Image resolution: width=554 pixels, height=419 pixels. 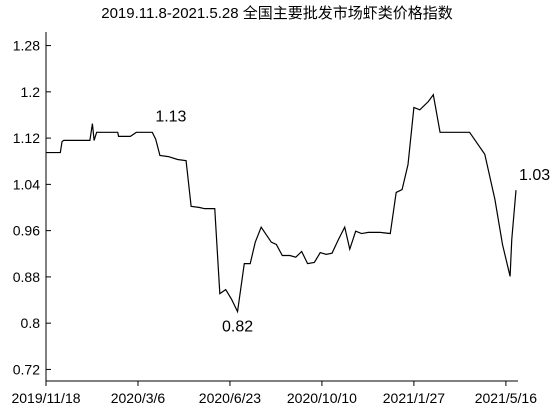 I want to click on y-tick-label: 1.28, so click(x=26, y=46).